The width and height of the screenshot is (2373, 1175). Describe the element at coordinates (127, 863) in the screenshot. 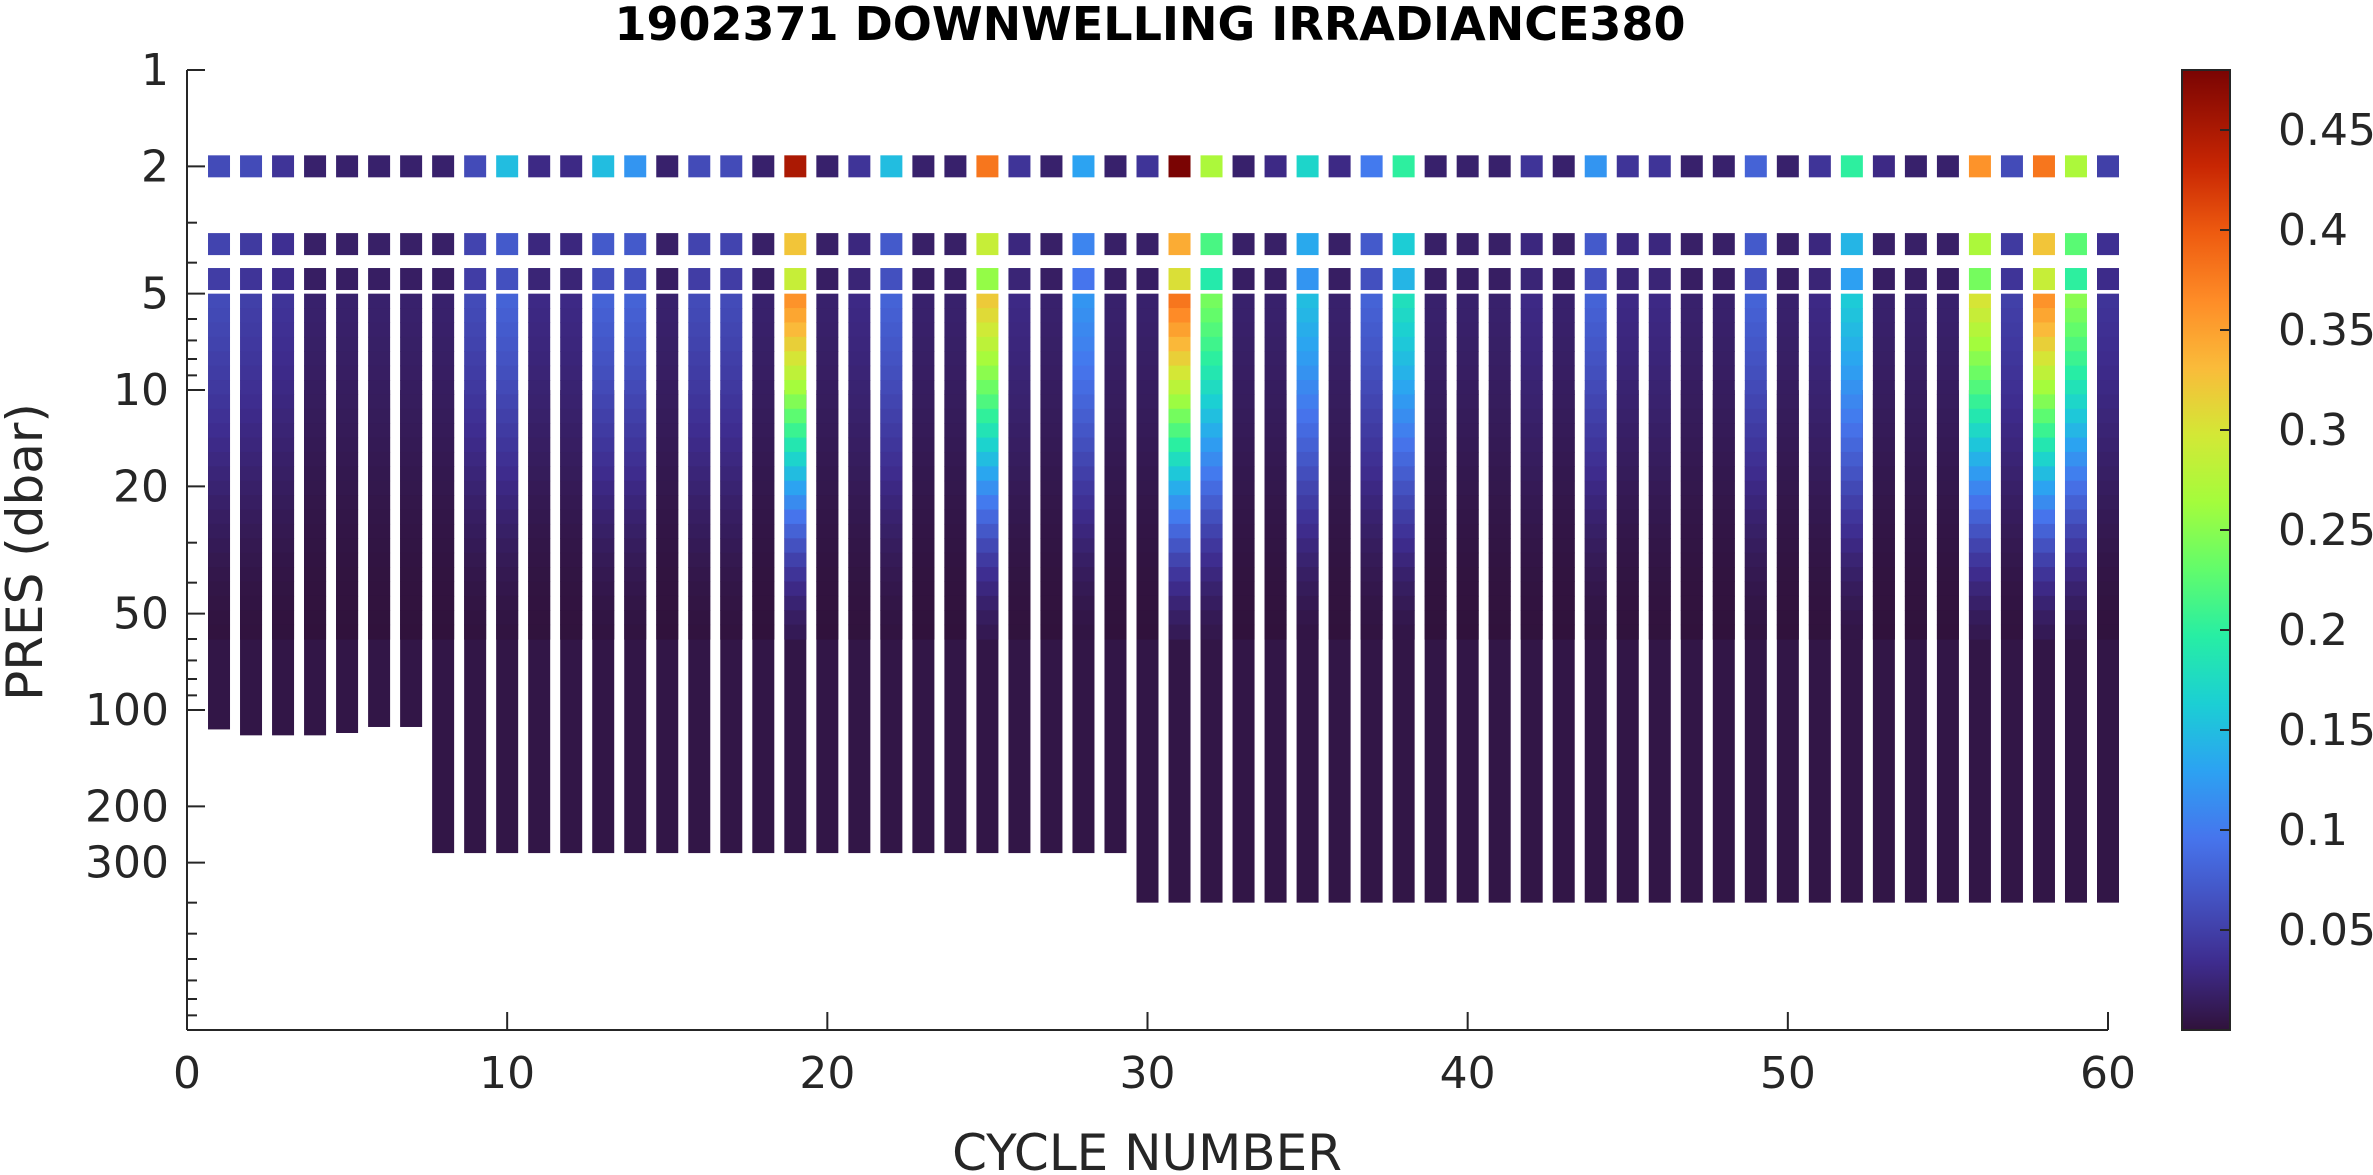

I see `y-tick-label-300: 300` at that location.